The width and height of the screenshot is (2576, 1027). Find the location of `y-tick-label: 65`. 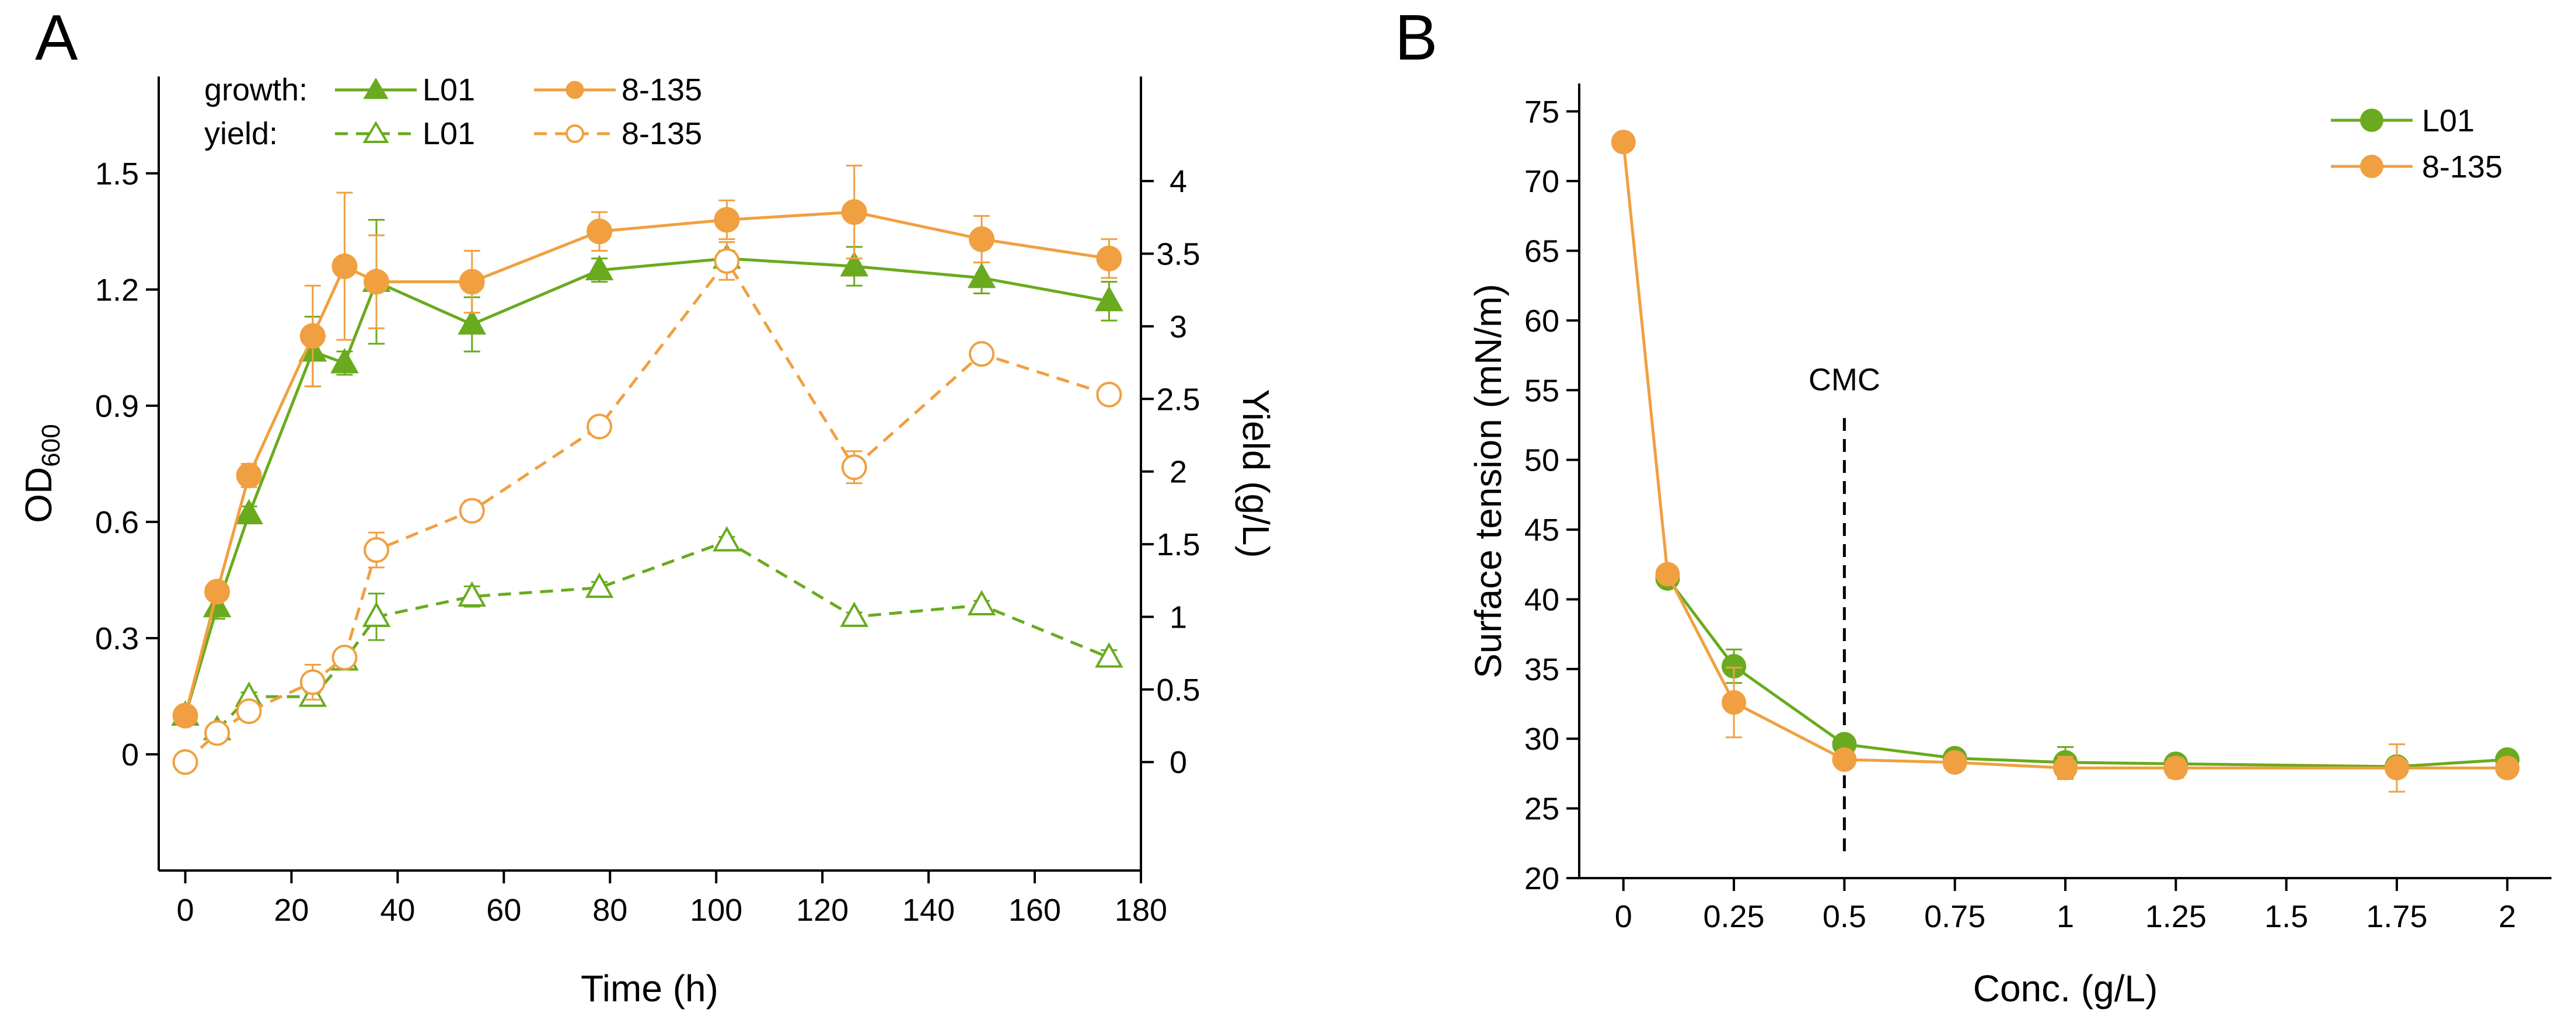

y-tick-label: 65 is located at coordinates (1541, 251).